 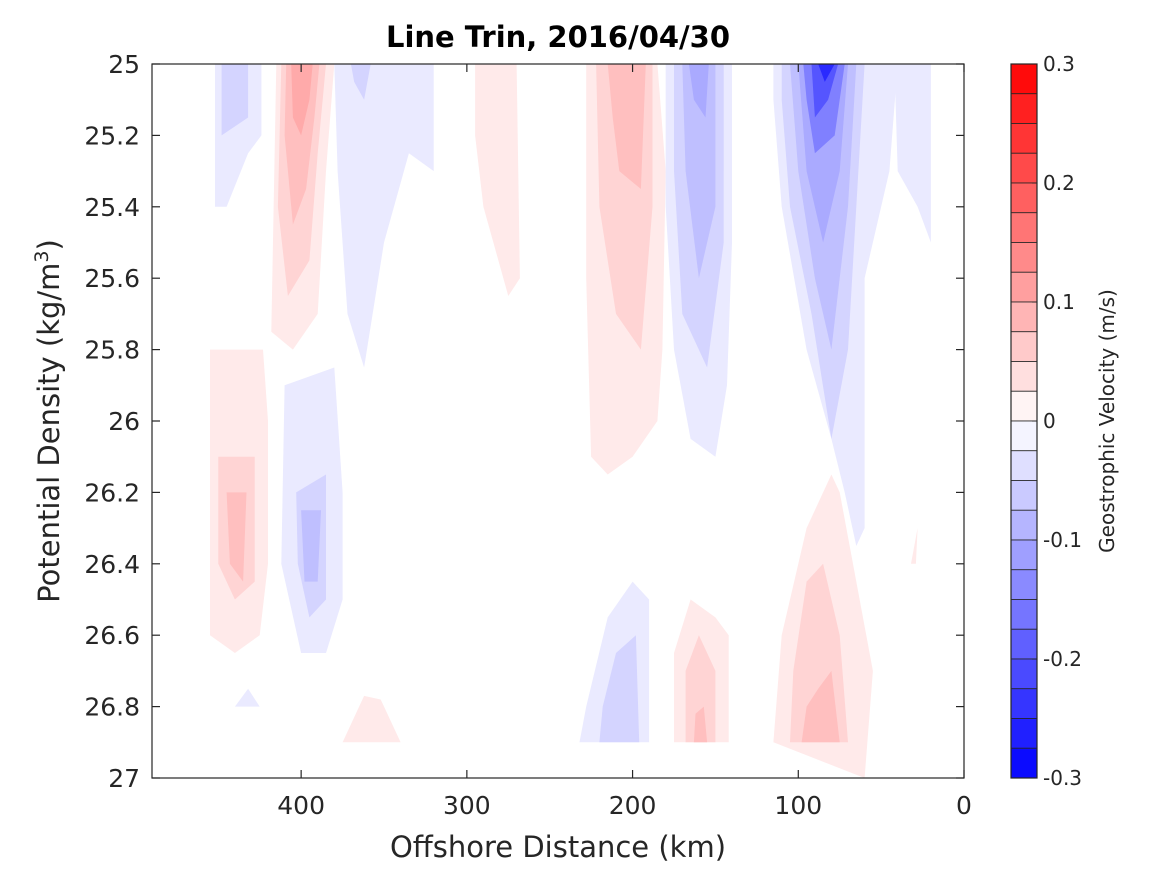 I want to click on x-tick-label: 200, so click(x=633, y=805).